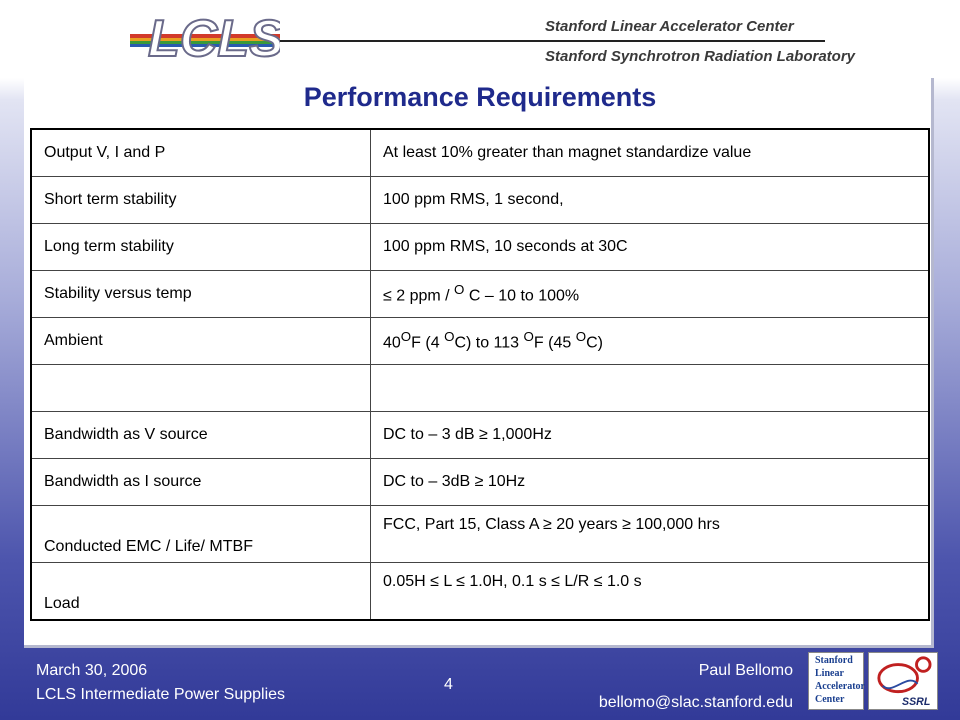 The image size is (960, 720). Describe the element at coordinates (650, 341) in the screenshot. I see `requirement-value: 40OF (4 OC) to 113 OF (45 OC)` at that location.